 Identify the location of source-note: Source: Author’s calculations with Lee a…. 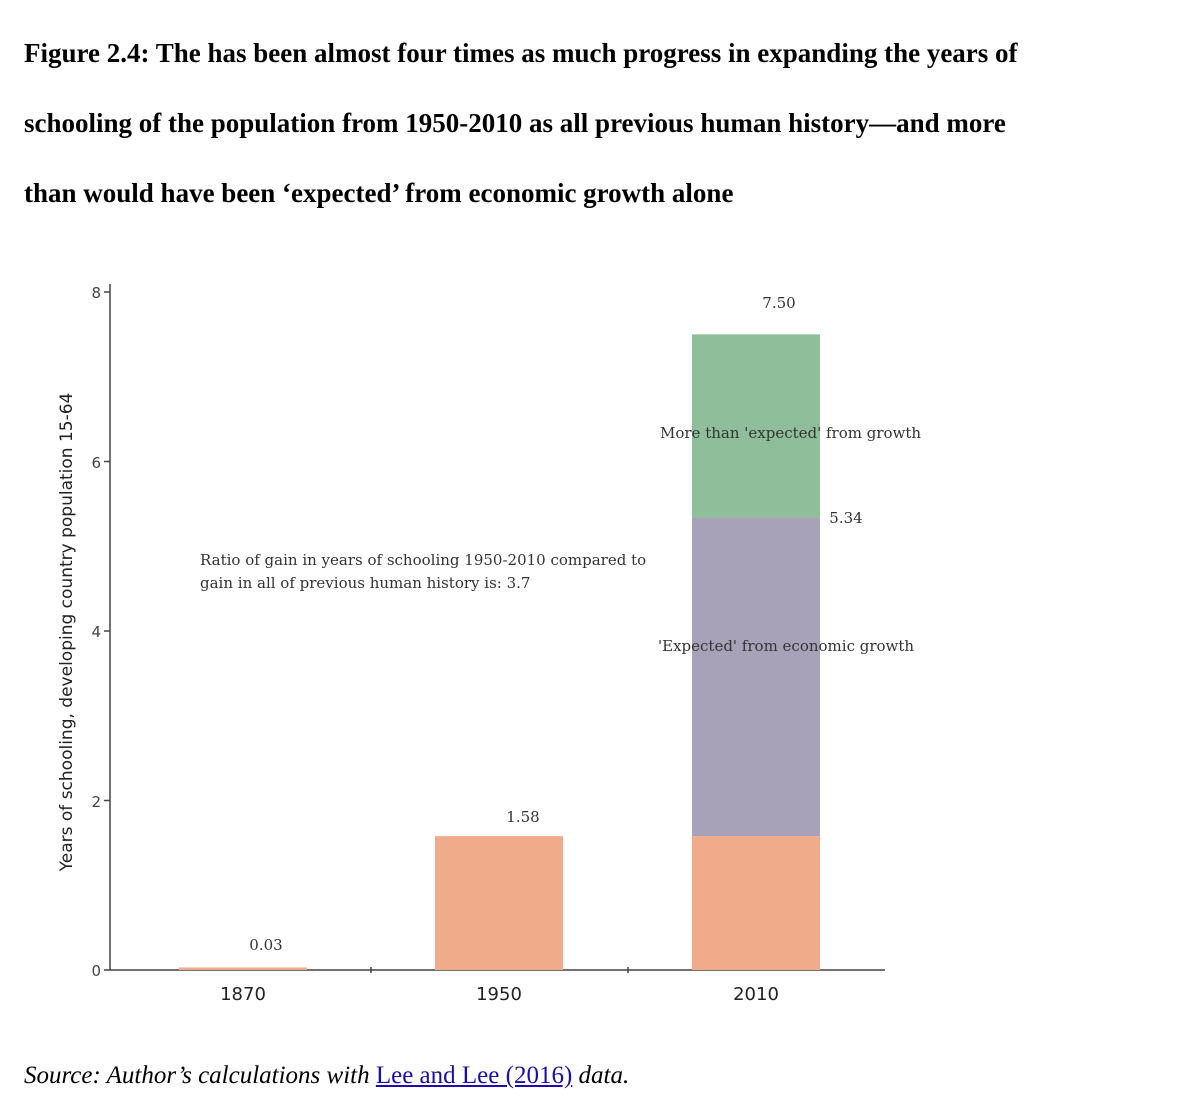
(326, 1076).